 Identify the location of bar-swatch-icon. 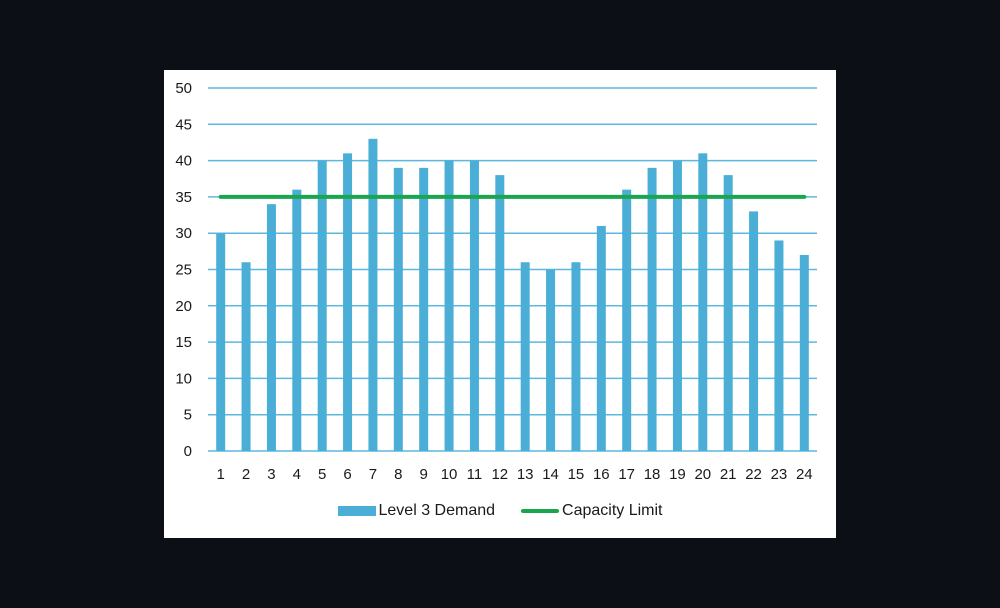
(356, 511).